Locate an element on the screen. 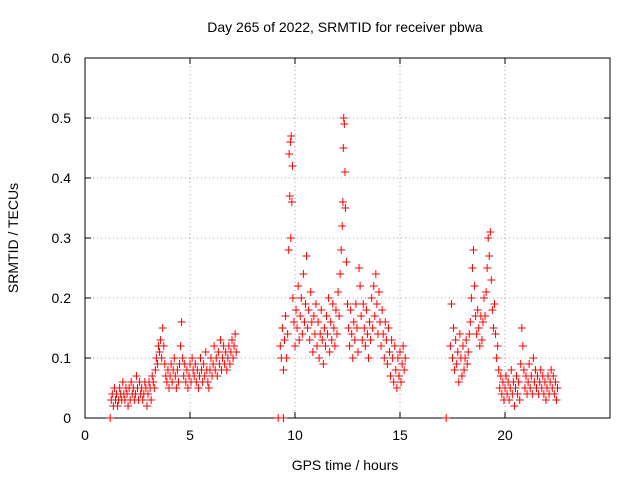  y-tick-label: 0 is located at coordinates (67, 418).